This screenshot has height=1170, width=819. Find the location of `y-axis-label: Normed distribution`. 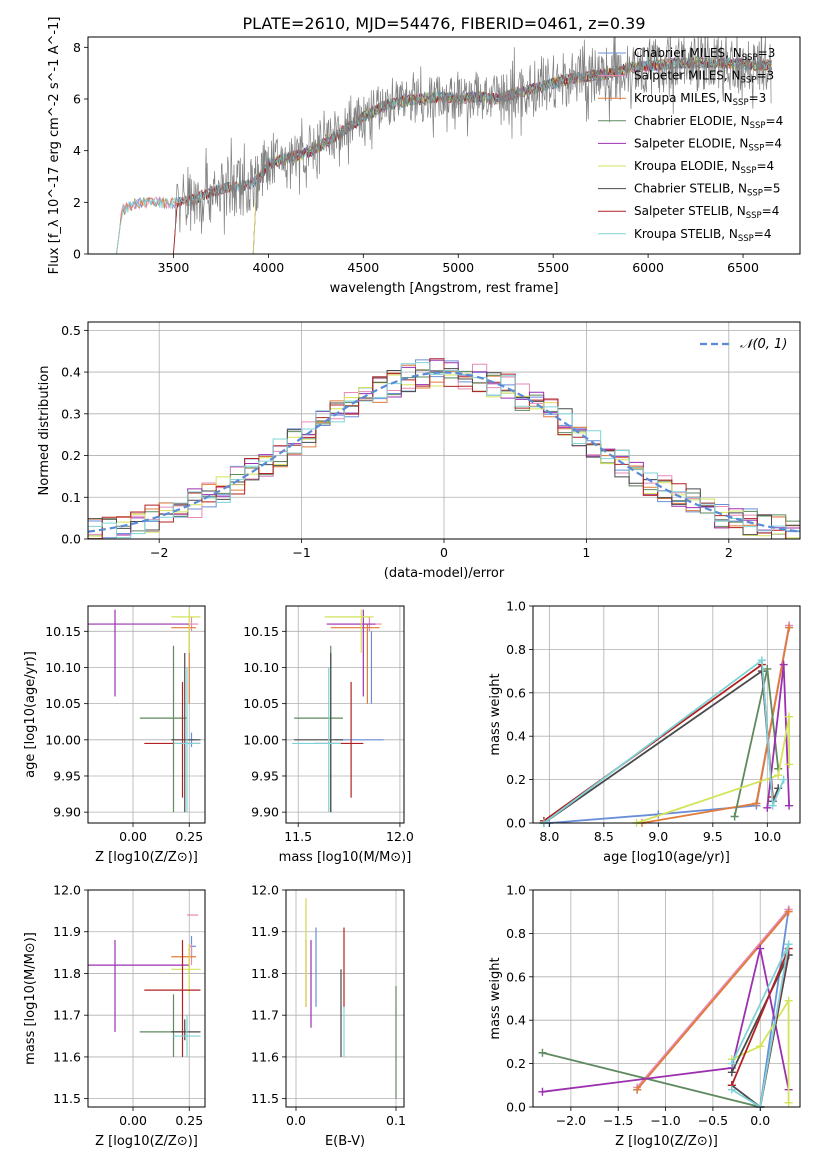

y-axis-label: Normed distribution is located at coordinates (44, 431).